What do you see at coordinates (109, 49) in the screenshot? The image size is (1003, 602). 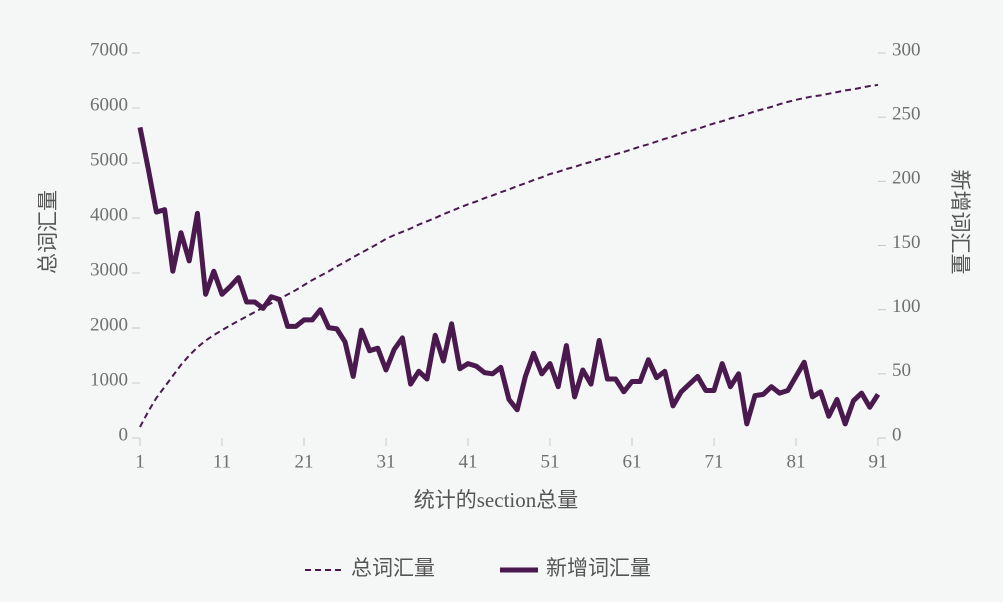 I see `y-tick-label: 7000` at bounding box center [109, 49].